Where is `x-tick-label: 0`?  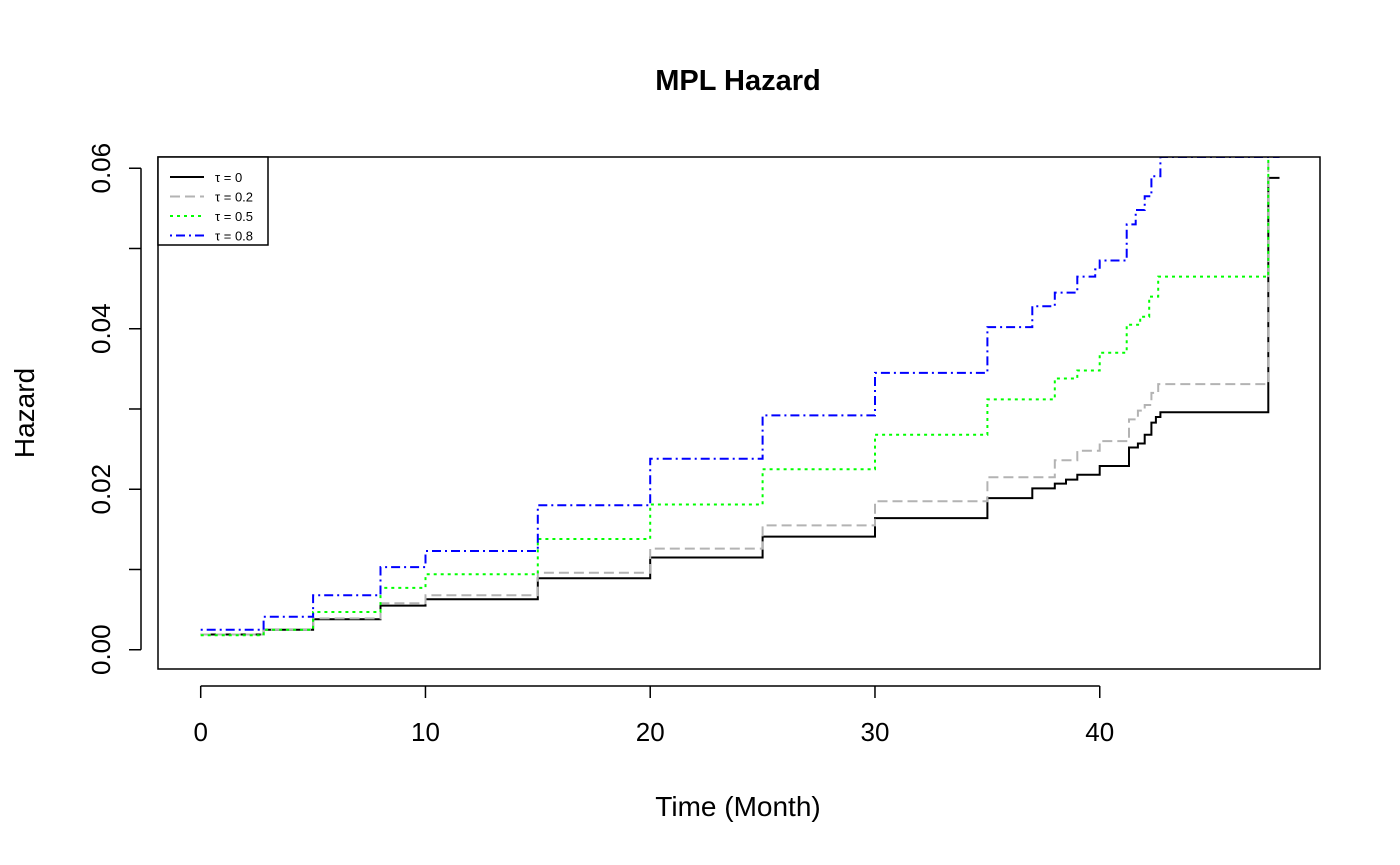
x-tick-label: 0 is located at coordinates (200, 732).